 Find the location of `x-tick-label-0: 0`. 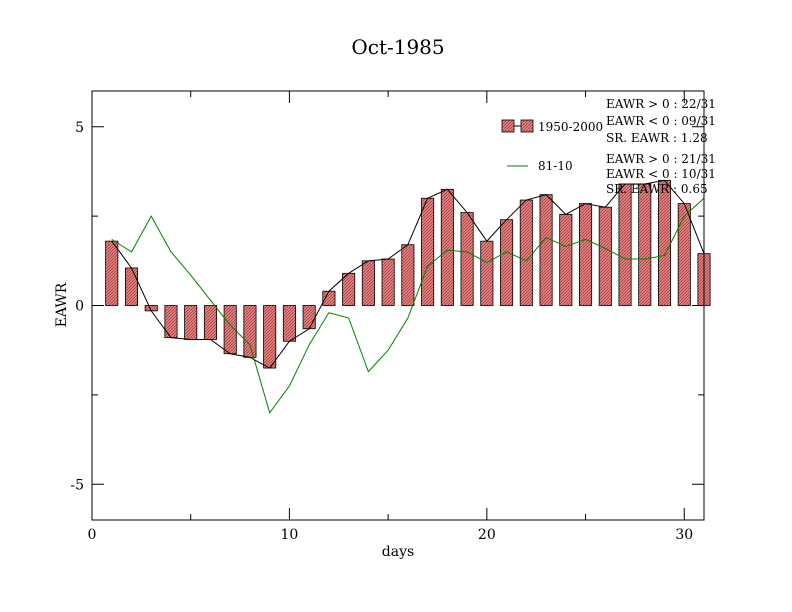

x-tick-label-0: 0 is located at coordinates (92, 535).